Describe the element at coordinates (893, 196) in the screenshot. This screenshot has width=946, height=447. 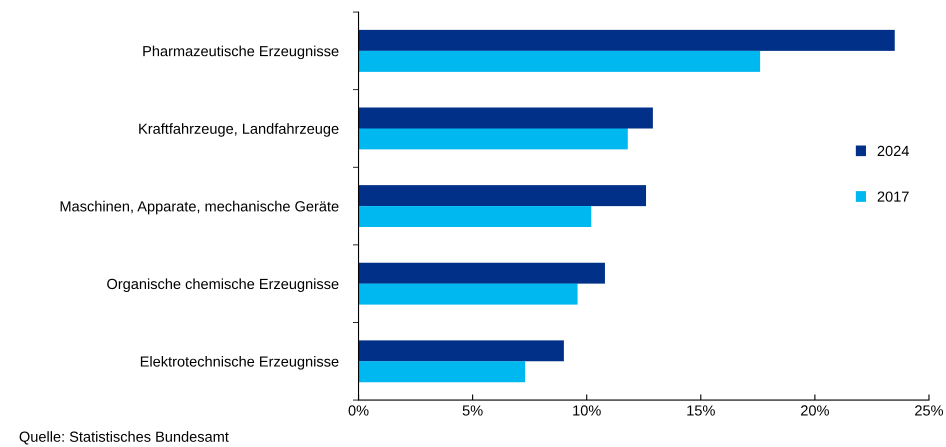
I see `legend-label: 2017` at that location.